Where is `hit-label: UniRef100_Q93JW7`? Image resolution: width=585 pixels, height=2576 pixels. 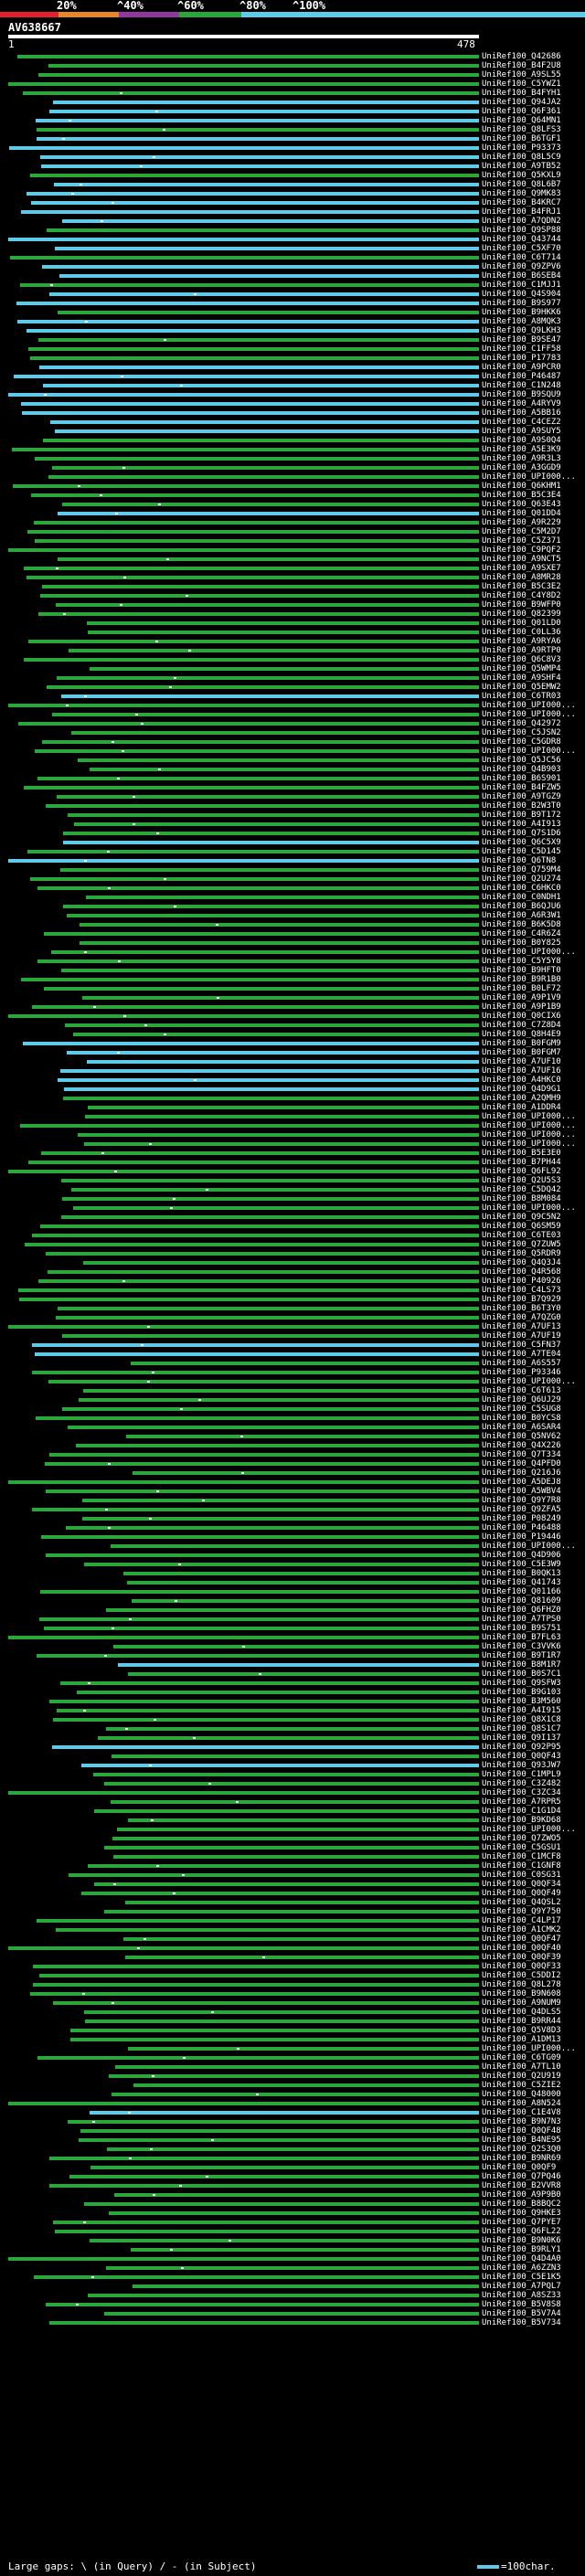 hit-label: UniRef100_Q93JW7 is located at coordinates (521, 1765).